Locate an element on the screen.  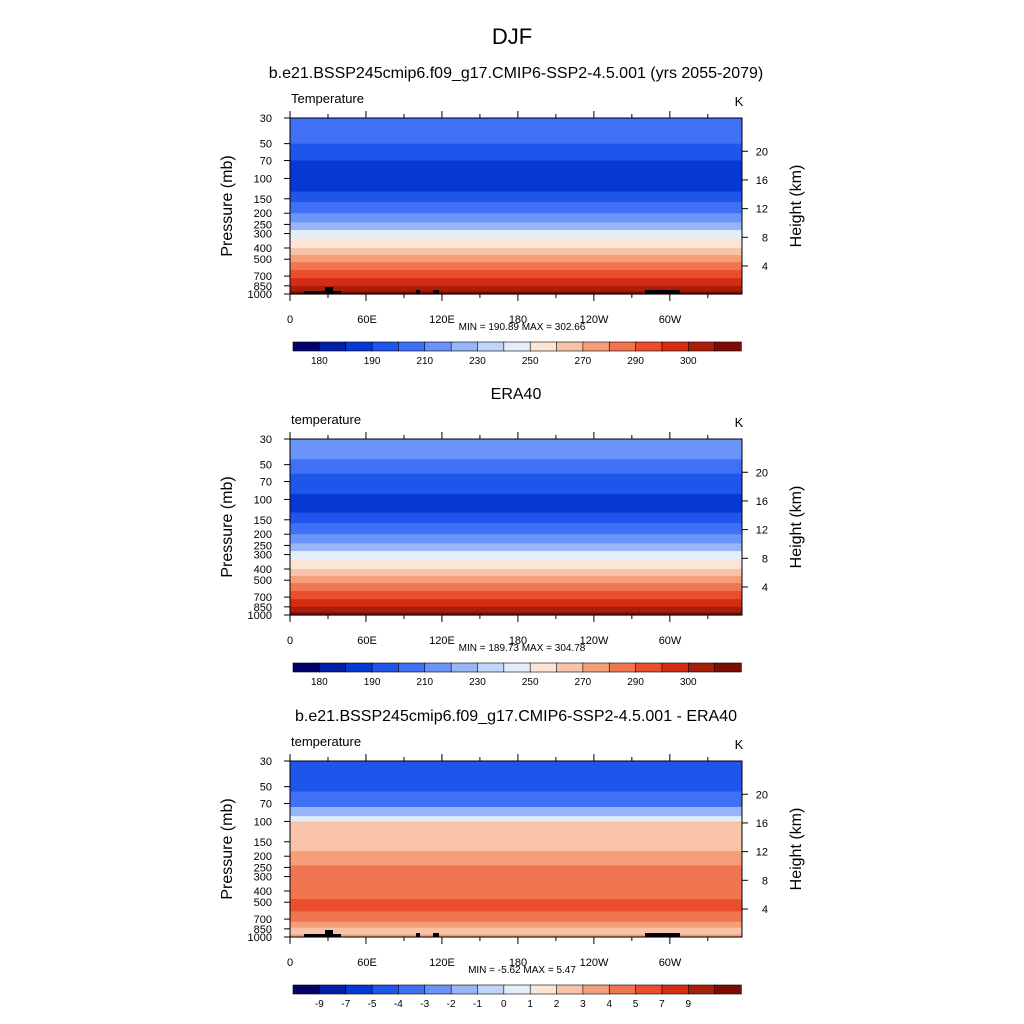
pressure-tick-label: 100 is located at coordinates (263, 822).